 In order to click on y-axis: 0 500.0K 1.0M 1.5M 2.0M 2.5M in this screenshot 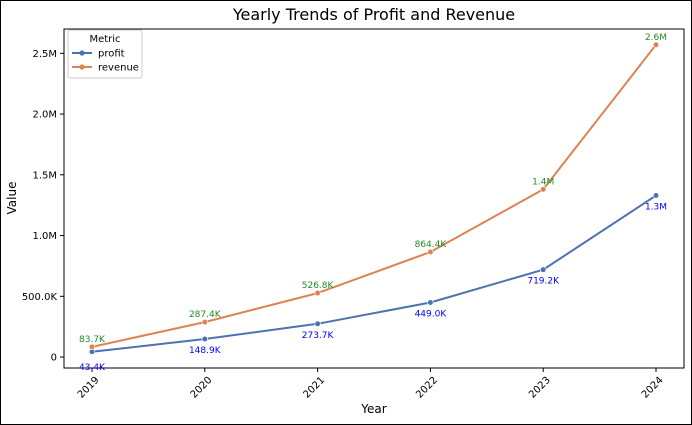, I will do `click(43, 206)`.